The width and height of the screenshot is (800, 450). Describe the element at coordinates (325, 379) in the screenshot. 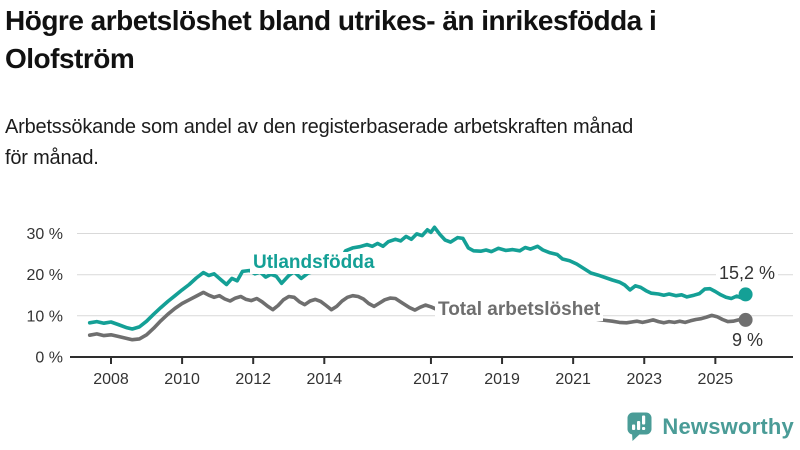

I see `x-tick-label: 2014` at that location.